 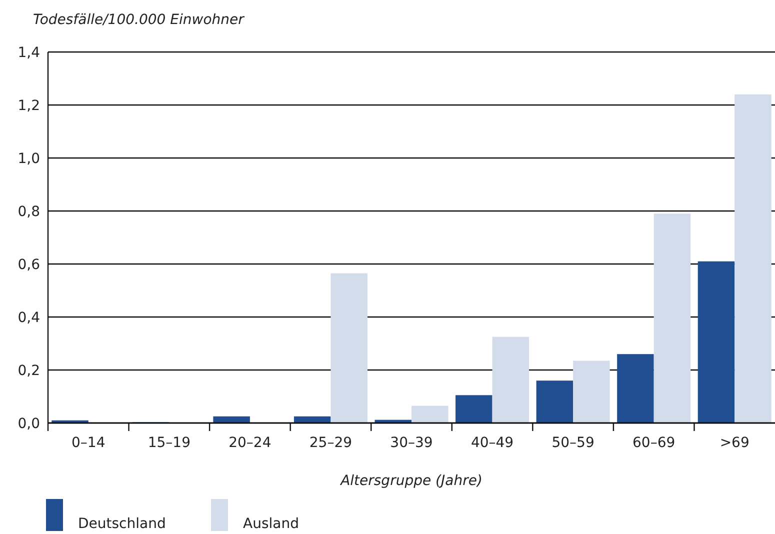 I want to click on x-tick-label: >69, so click(x=735, y=443).